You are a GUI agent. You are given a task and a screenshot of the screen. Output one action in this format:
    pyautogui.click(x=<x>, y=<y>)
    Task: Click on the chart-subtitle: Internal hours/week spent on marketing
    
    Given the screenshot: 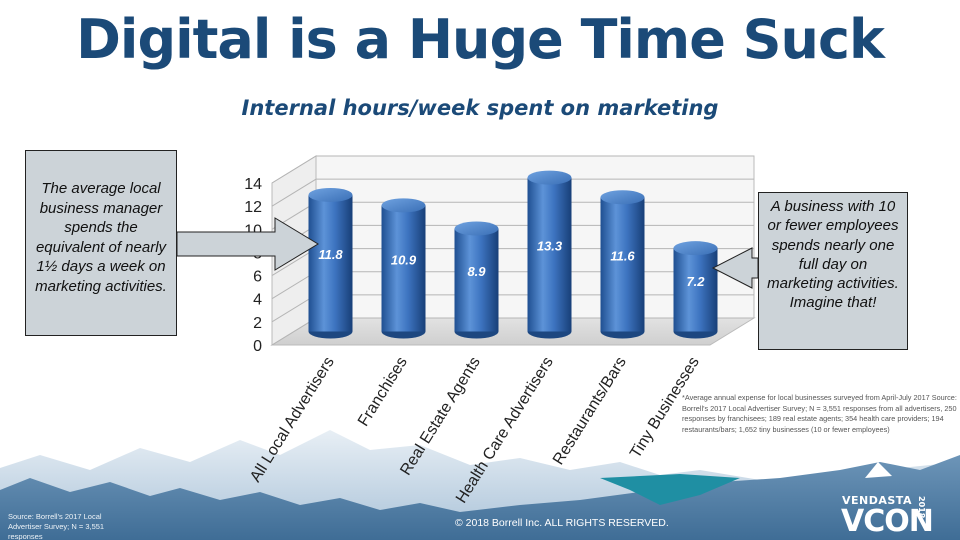 What is the action you would take?
    pyautogui.click(x=480, y=108)
    